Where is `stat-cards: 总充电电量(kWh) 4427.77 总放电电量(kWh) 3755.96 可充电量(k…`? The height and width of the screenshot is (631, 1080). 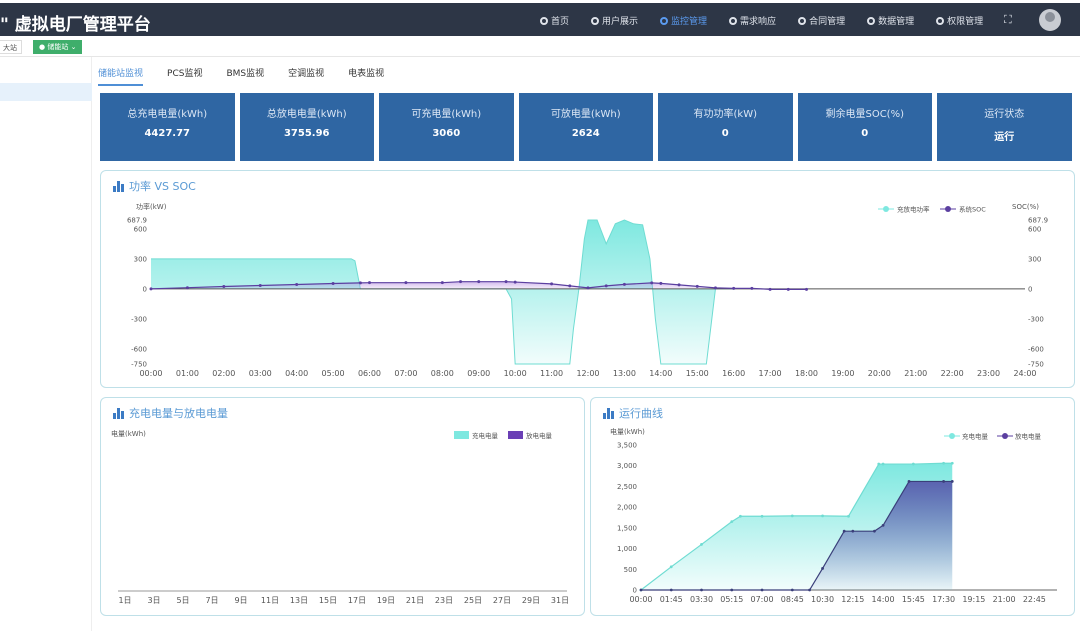
stat-cards: 总充电电量(kWh) 4427.77 总放电电量(kWh) 3755.96 可充电量(k… is located at coordinates (586, 127).